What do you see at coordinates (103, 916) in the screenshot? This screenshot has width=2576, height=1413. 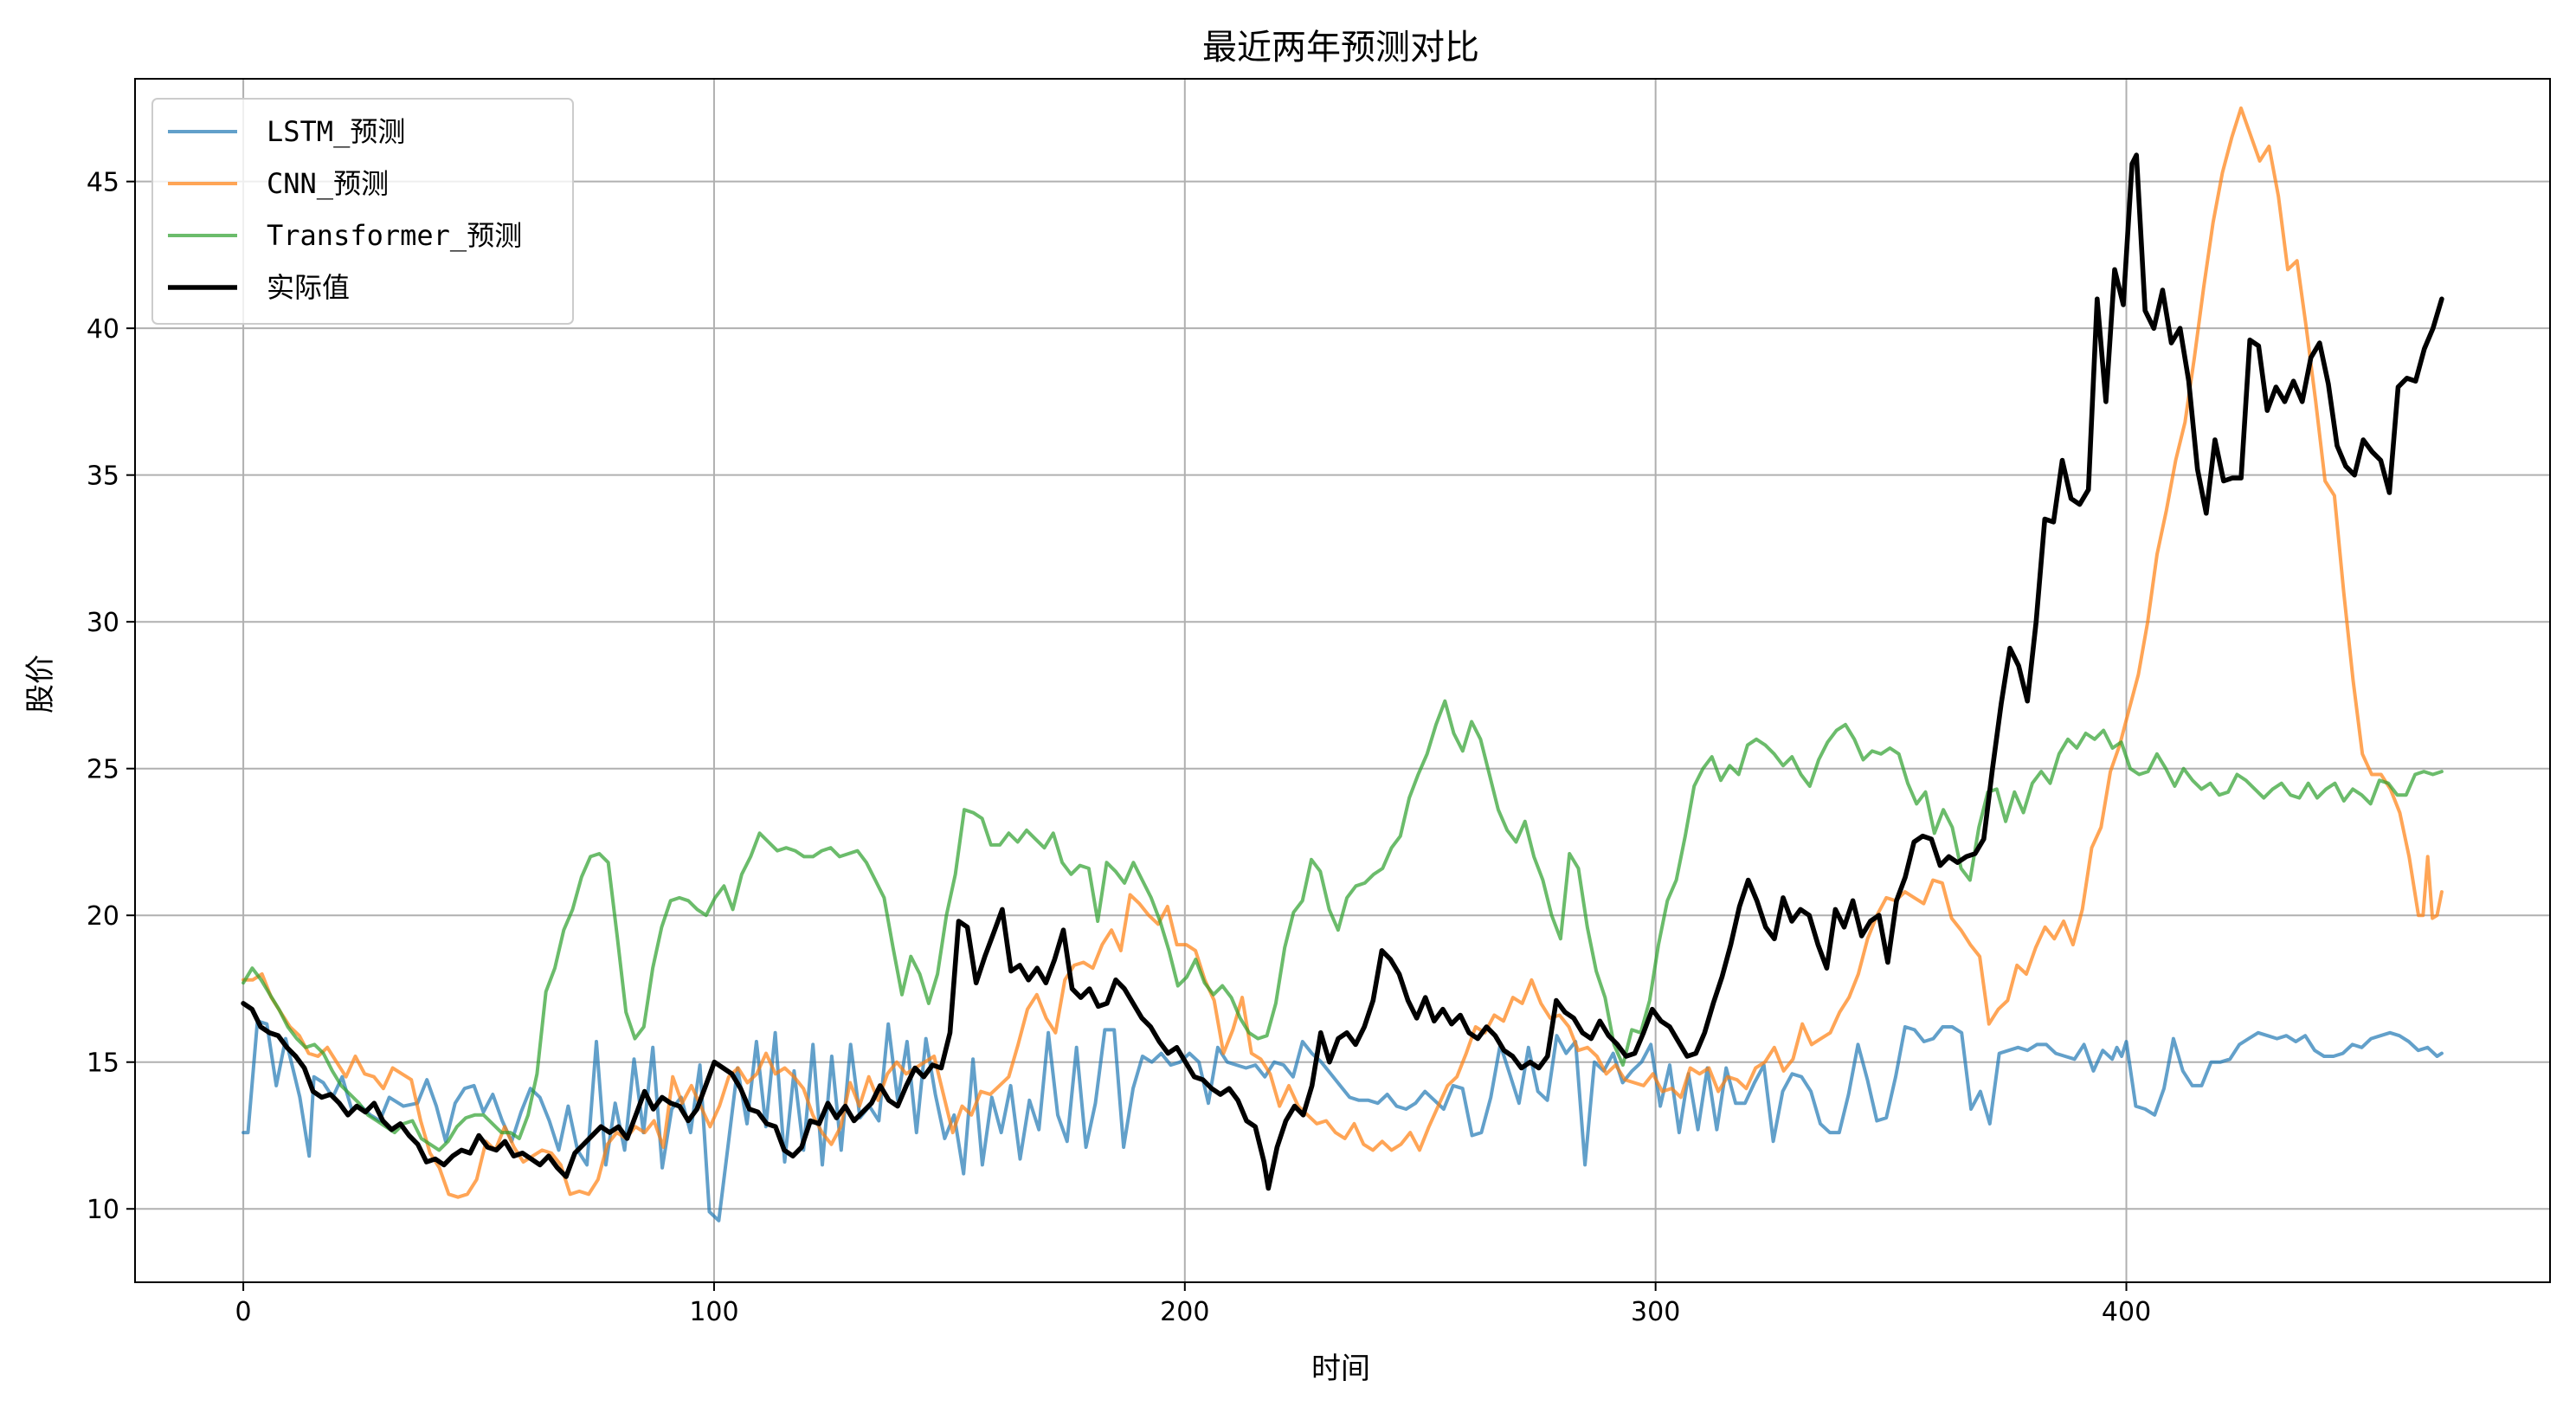 I see `y-tick-label: 20` at bounding box center [103, 916].